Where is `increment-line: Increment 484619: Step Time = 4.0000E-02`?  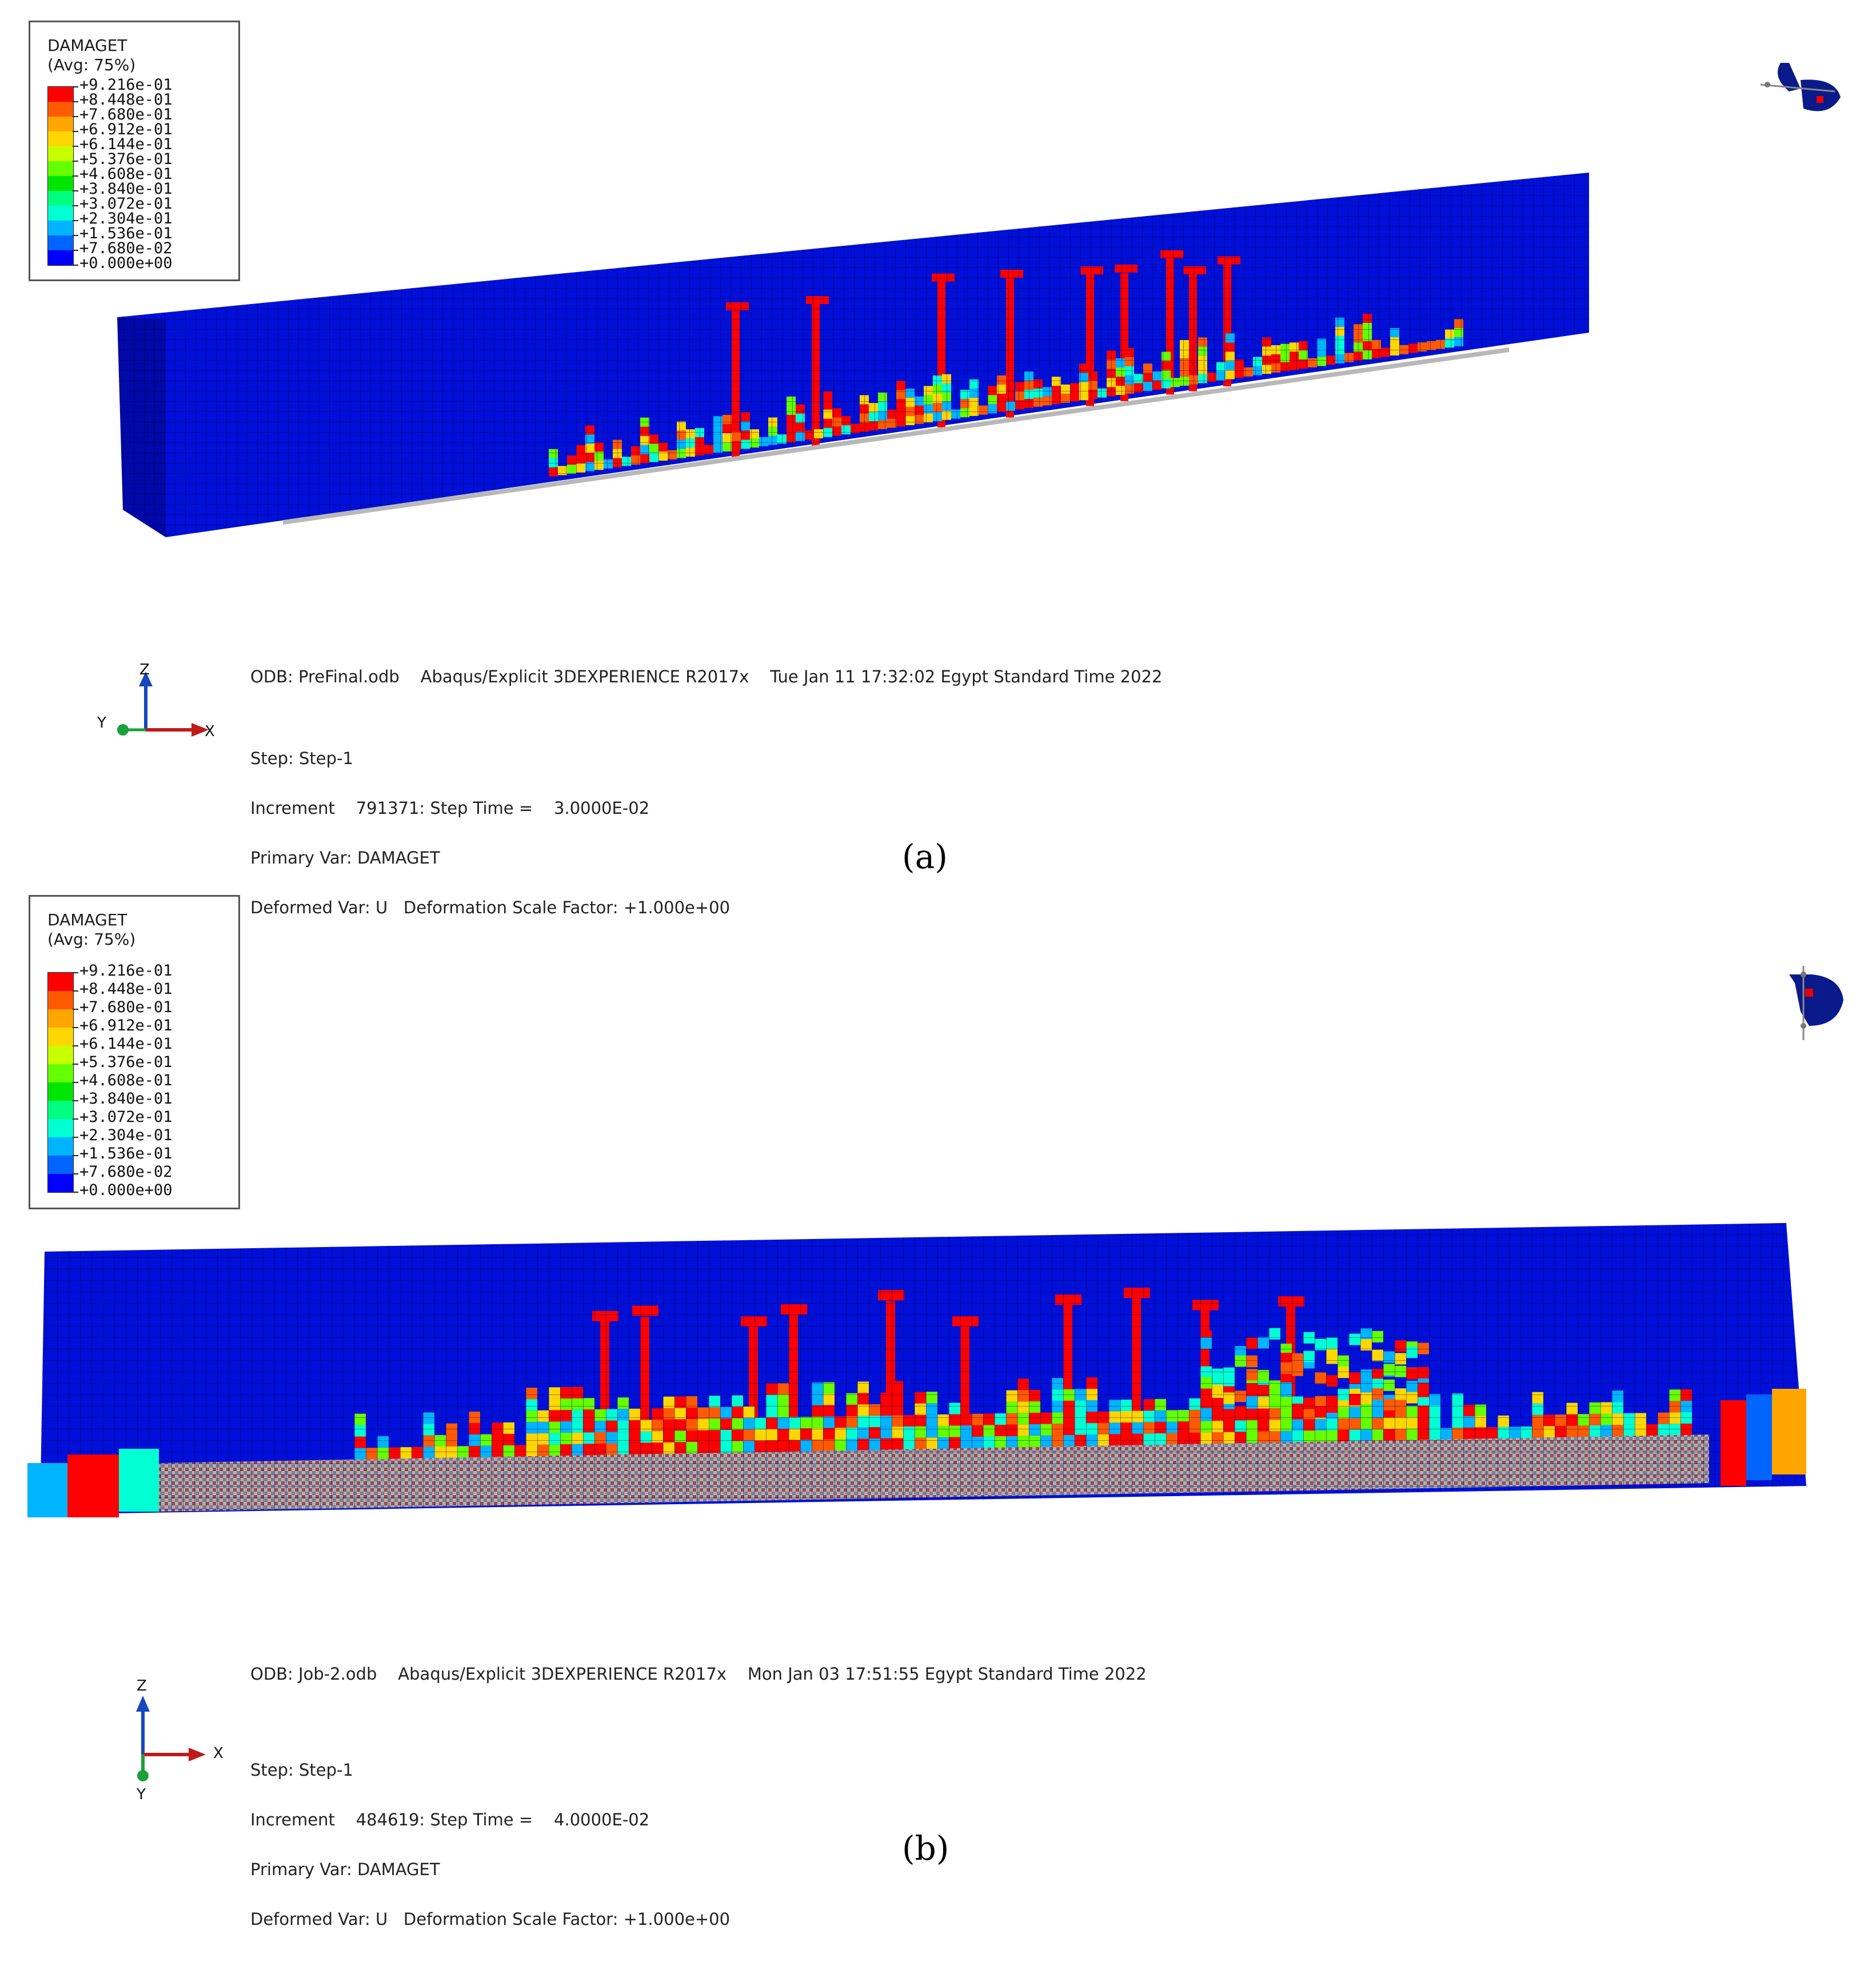 increment-line: Increment 484619: Step Time = 4.0000E-02 is located at coordinates (450, 1819).